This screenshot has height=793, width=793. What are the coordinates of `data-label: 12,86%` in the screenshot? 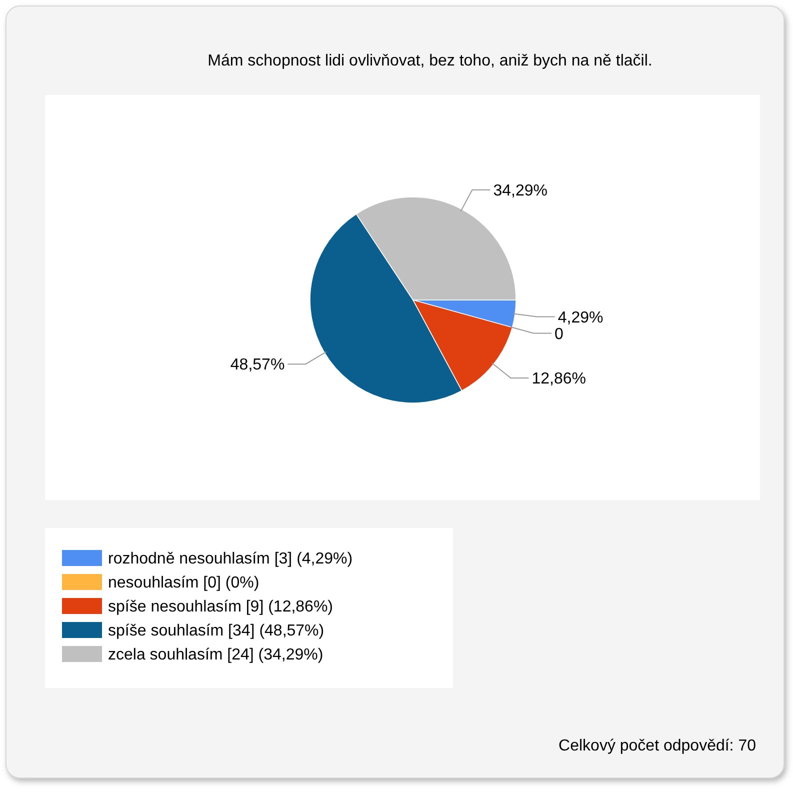 It's located at (559, 379).